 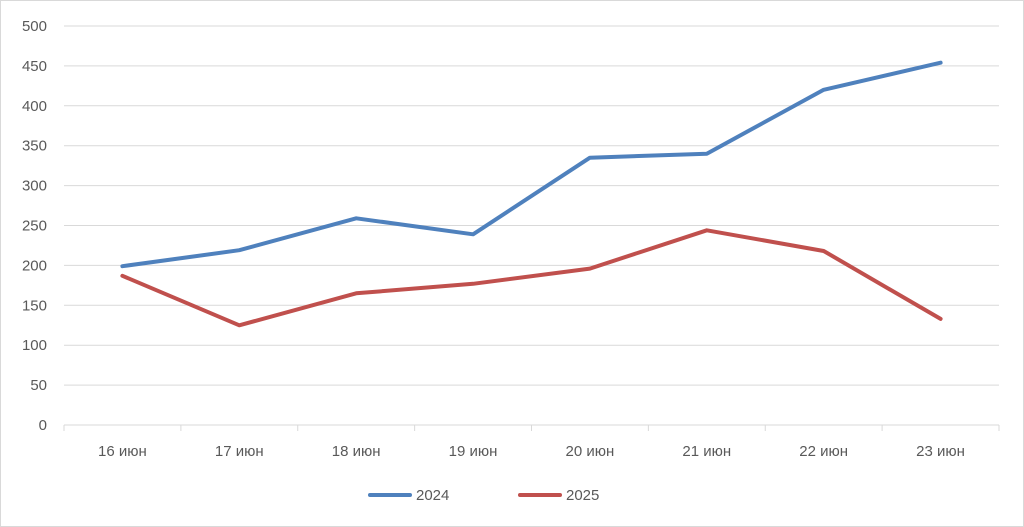 I want to click on y-tick-label: 350, so click(x=34, y=146).